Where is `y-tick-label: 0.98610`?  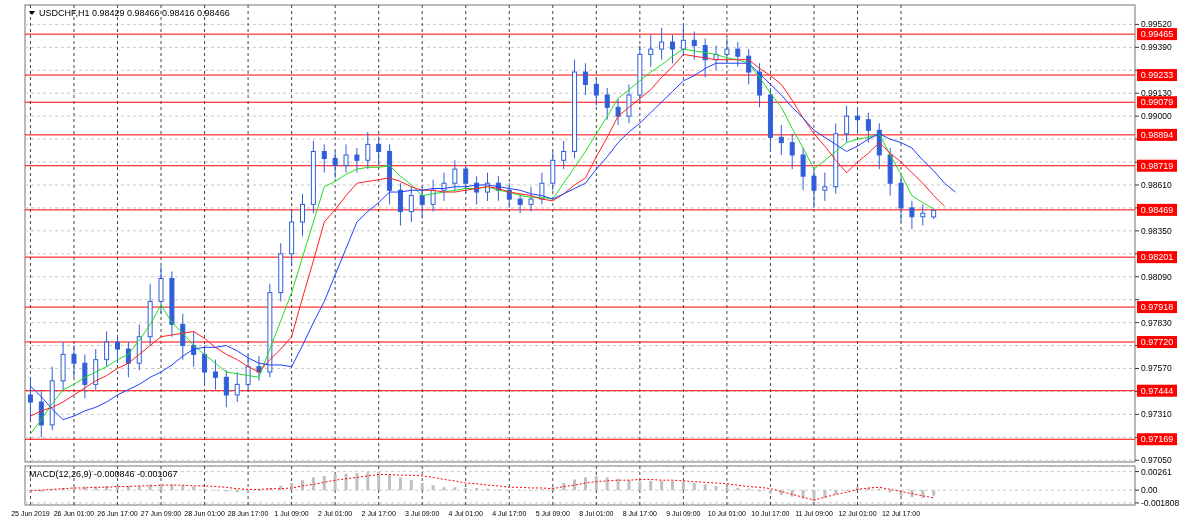
y-tick-label: 0.98610 is located at coordinates (1156, 184).